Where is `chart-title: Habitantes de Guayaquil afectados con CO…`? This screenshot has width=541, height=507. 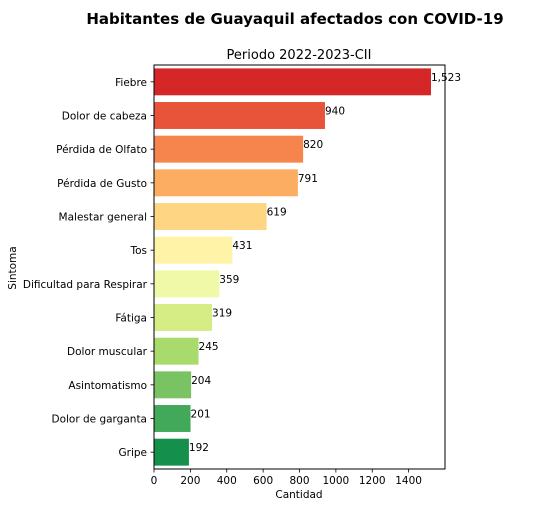 chart-title: Habitantes de Guayaquil afectados con CO… is located at coordinates (294, 19).